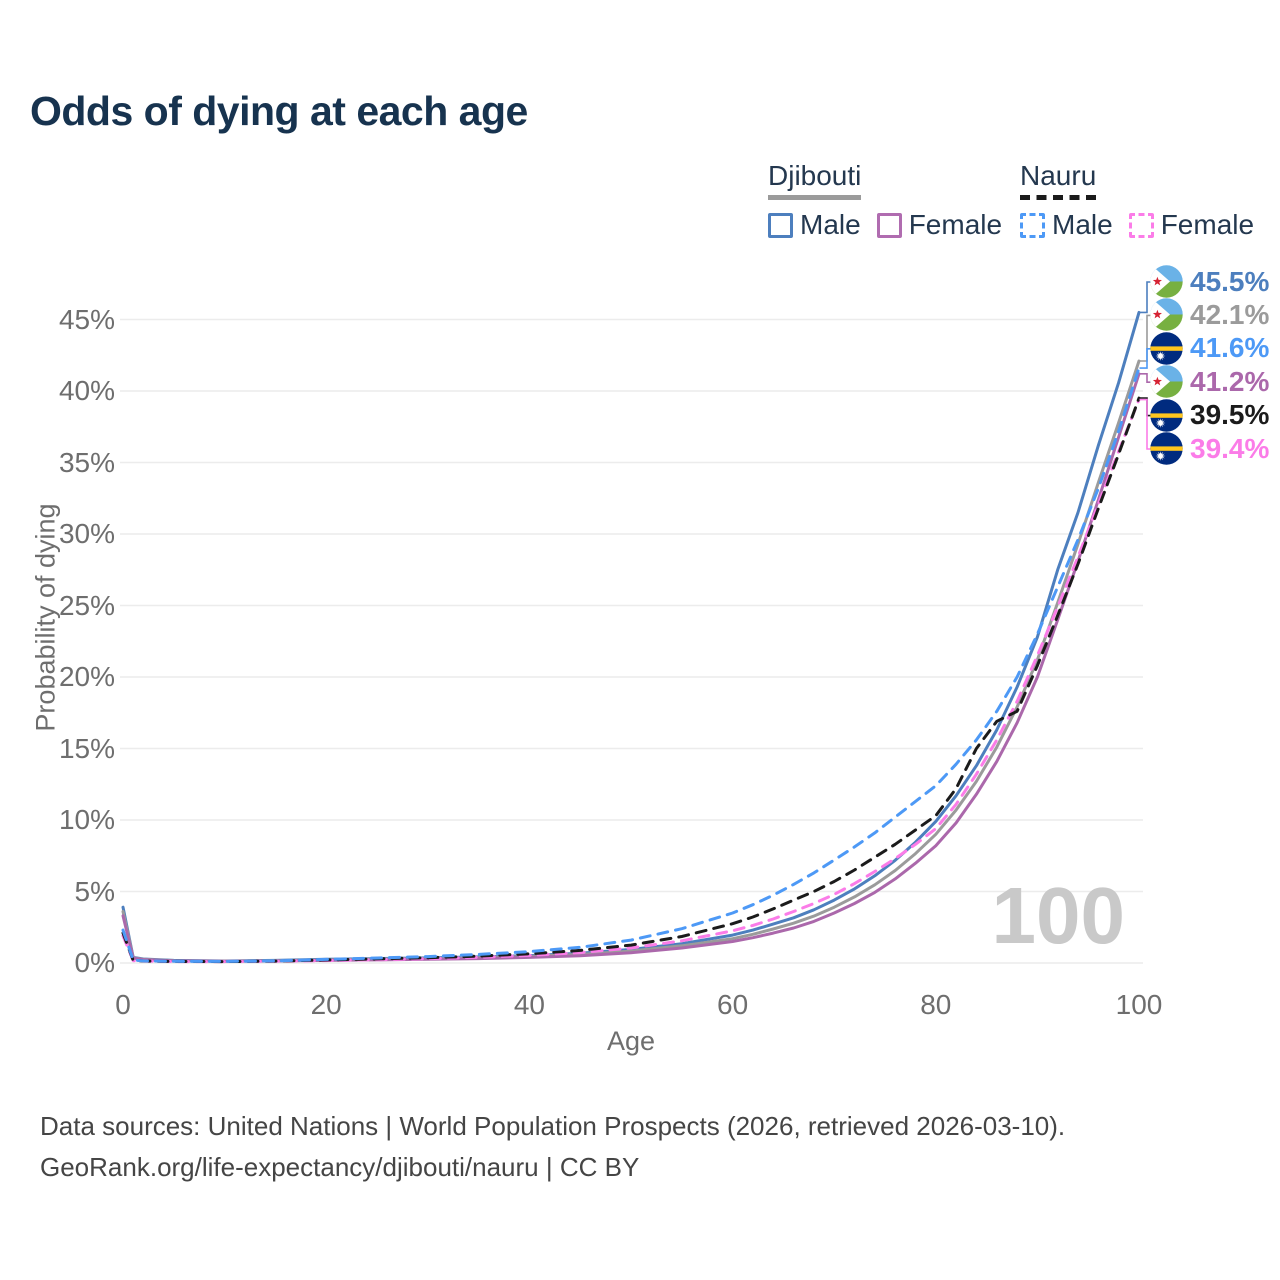  Describe the element at coordinates (889, 225) in the screenshot. I see `legend-swatch-djibouti-female-icon` at that location.